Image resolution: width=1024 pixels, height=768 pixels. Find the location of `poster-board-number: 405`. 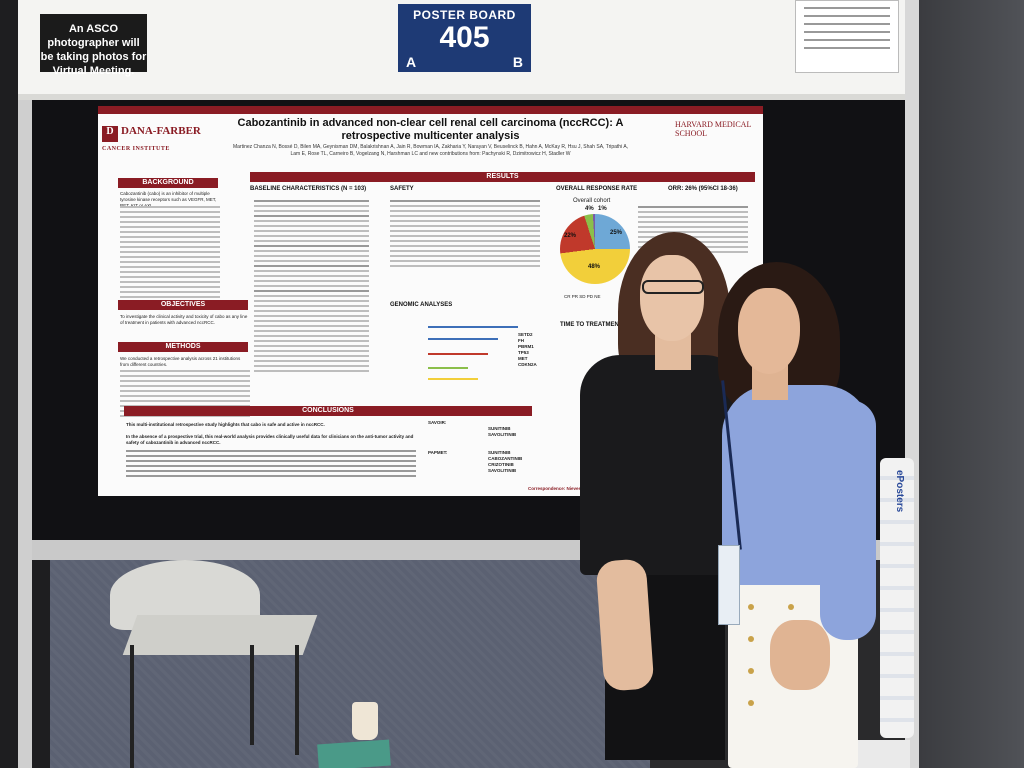

poster-board-number: 405 is located at coordinates (464, 37).